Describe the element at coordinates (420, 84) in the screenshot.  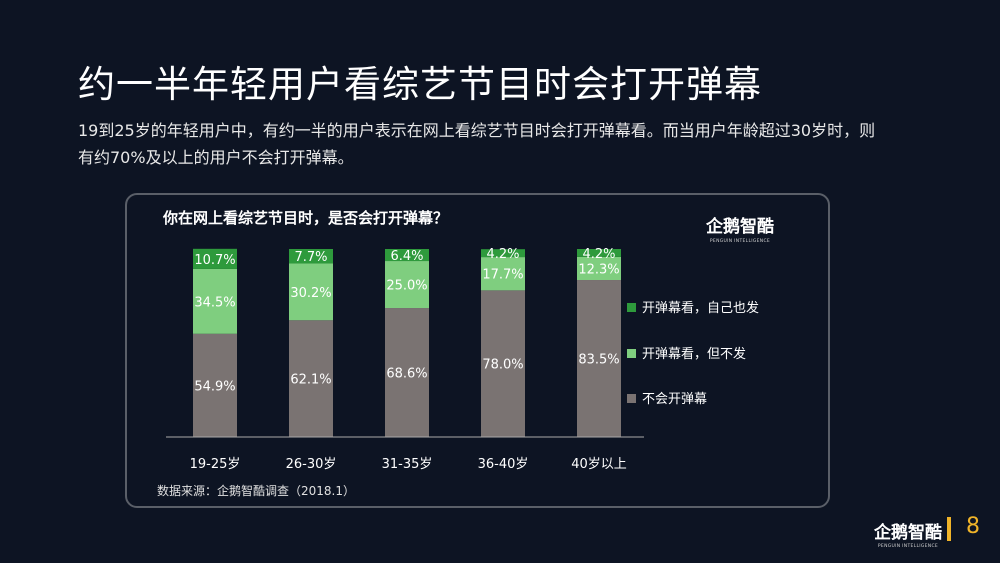
I see `page-title: 约一半年轻用户看综艺节目时会打开弹幕` at that location.